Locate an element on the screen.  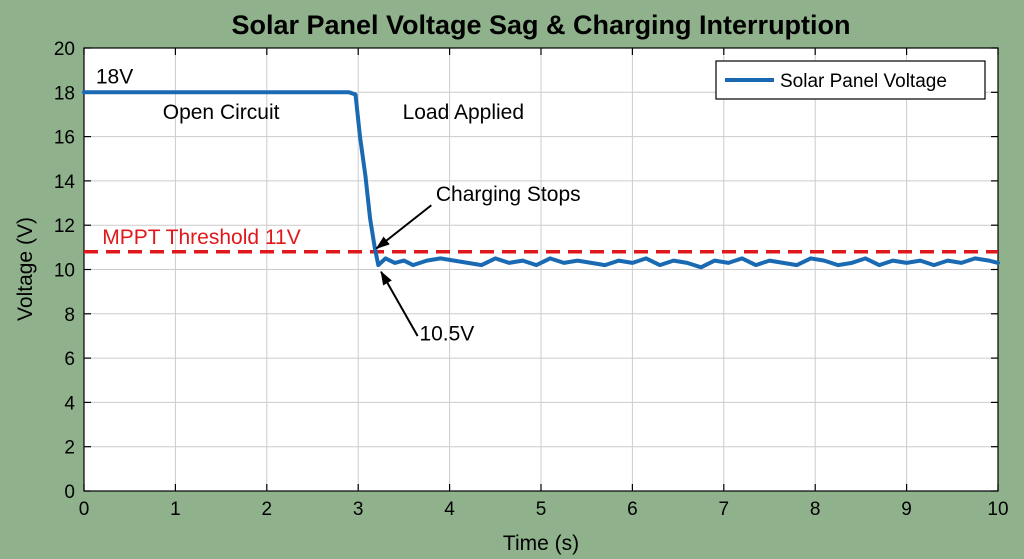
threshold-label: MPPT Threshold 11V is located at coordinates (201, 237).